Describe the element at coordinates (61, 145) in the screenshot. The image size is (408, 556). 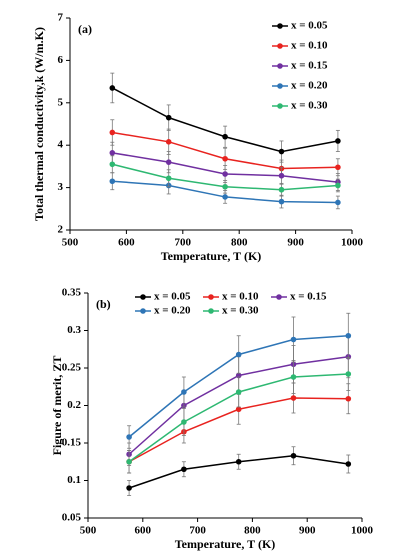
I see `y-tick-label: 4` at that location.